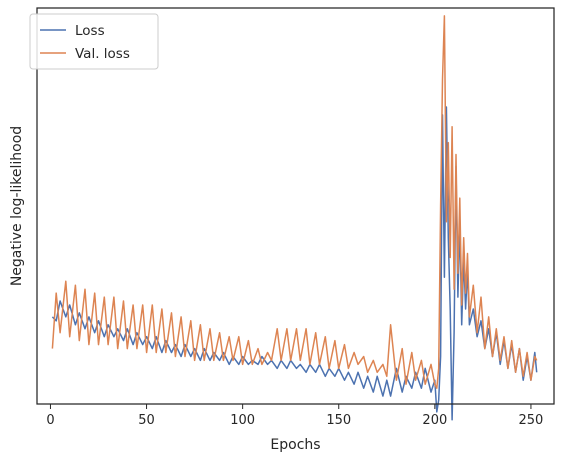 This screenshot has height=464, width=563. Describe the element at coordinates (17, 206) in the screenshot. I see `y-axis-label: Negative log-likelihood` at that location.